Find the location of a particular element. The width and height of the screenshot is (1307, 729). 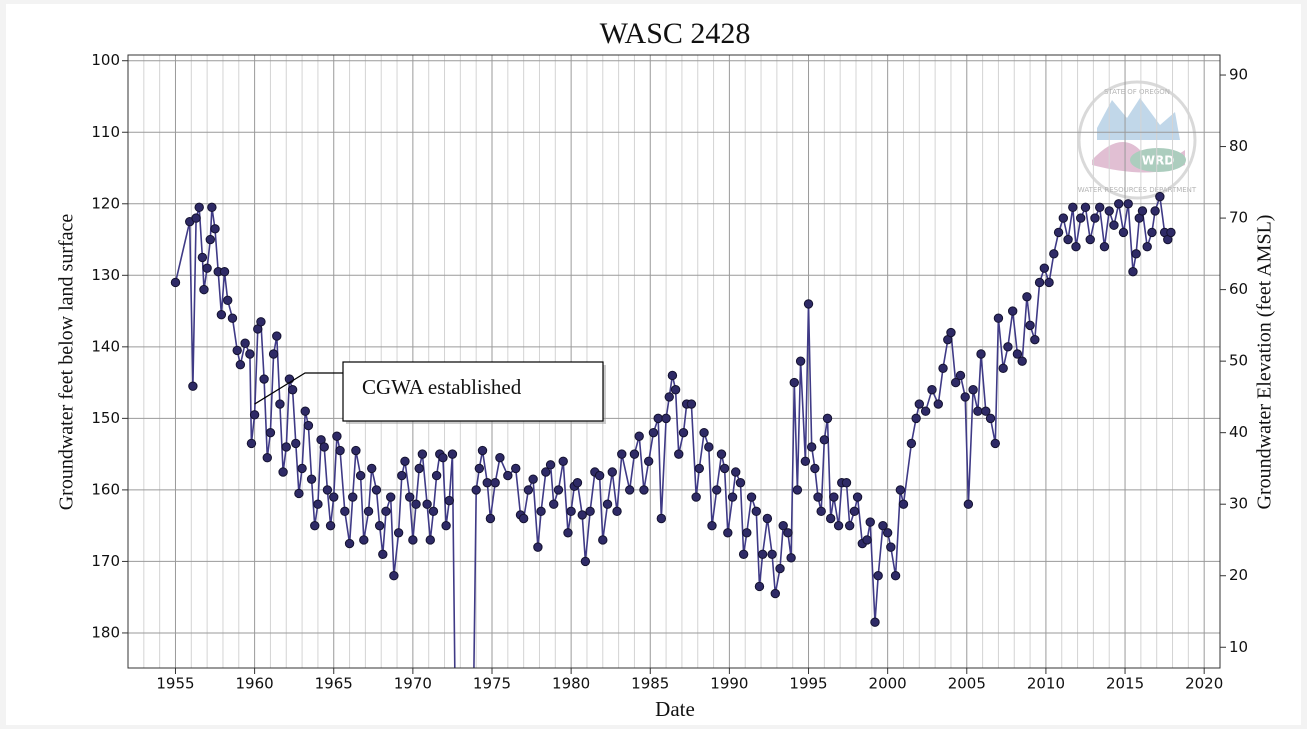

logo-text: WATER RESOURCES DEPARTMENT is located at coordinates (1137, 190).